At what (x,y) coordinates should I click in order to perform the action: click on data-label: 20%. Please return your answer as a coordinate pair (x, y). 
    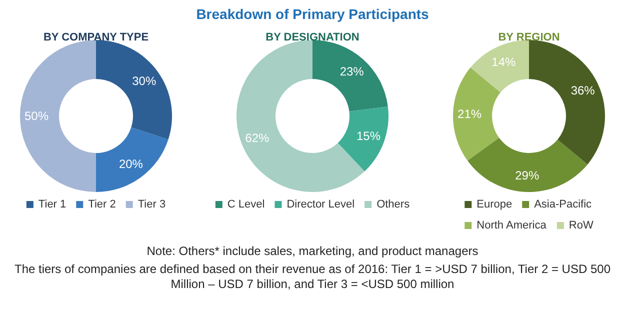
    Looking at the image, I should click on (131, 164).